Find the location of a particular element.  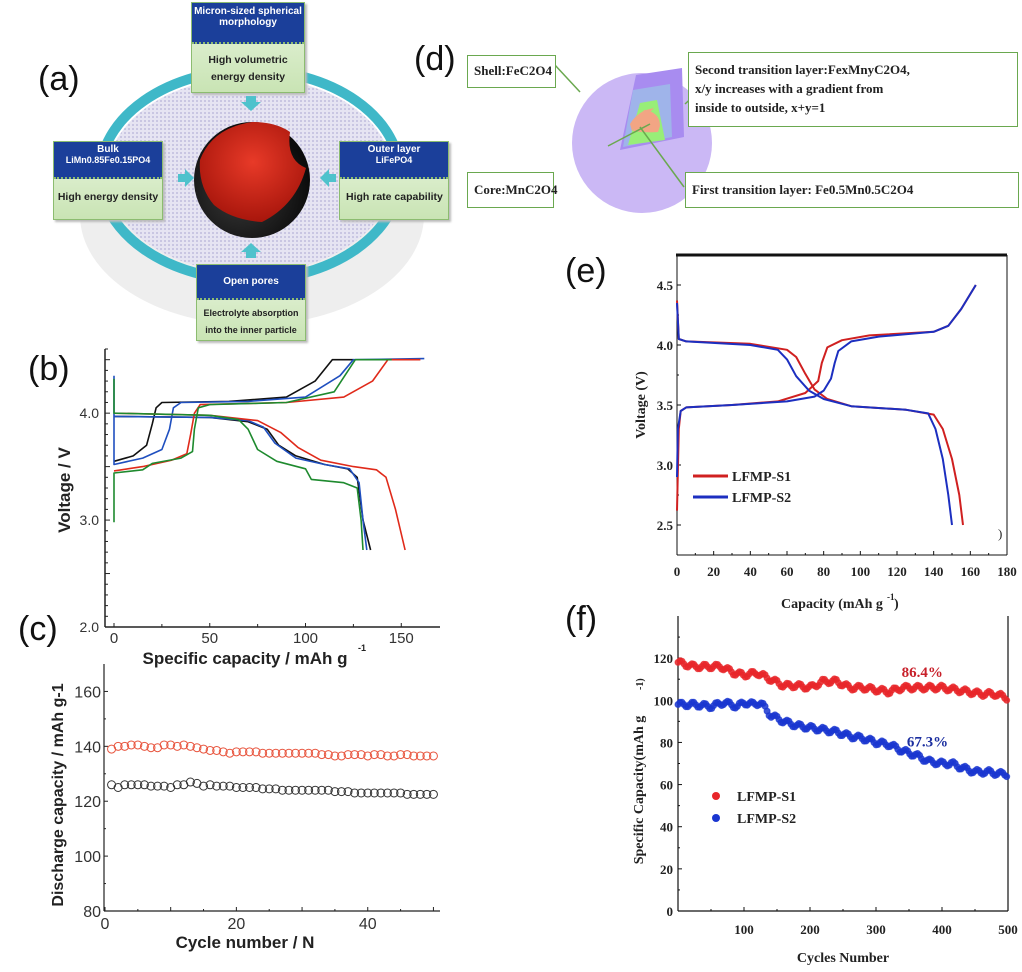

chart-f-annotation: 86.4% is located at coordinates (922, 673).